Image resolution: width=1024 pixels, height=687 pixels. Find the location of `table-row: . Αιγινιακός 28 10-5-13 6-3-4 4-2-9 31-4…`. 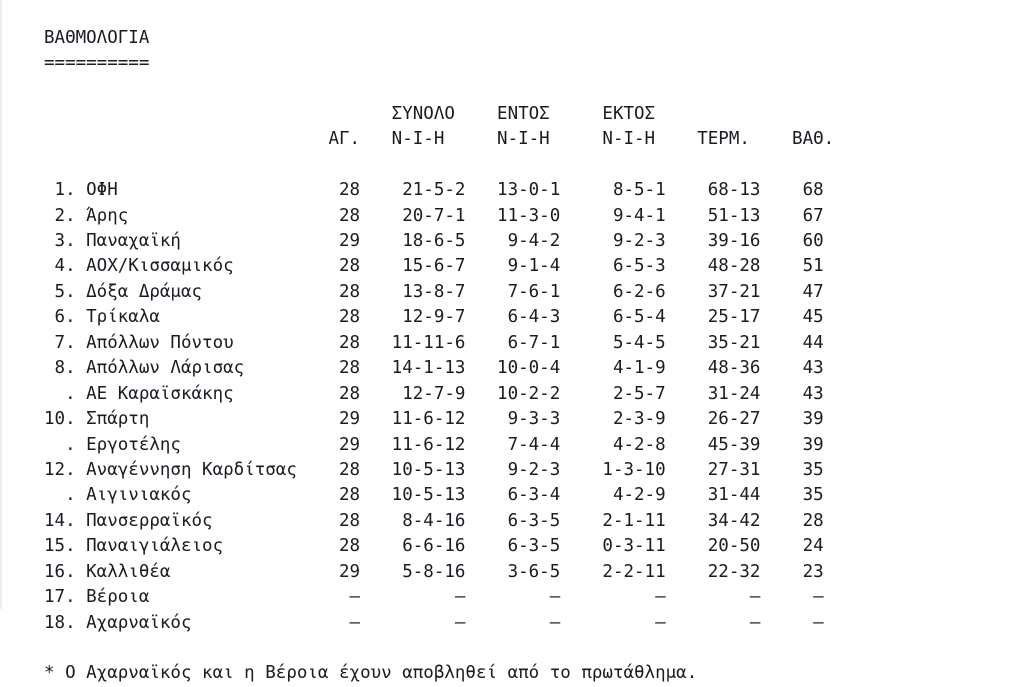

table-row: . Αιγινιακός 28 10-5-13 6-3-4 4-2-9 31-4… is located at coordinates (434, 495).